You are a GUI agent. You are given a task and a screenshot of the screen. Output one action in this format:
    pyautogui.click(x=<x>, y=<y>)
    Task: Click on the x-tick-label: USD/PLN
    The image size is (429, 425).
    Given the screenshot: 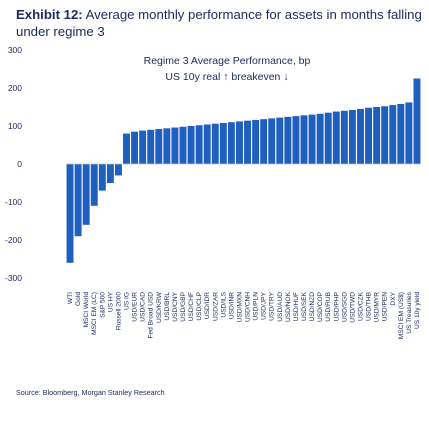 What is the action you would take?
    pyautogui.click(x=256, y=306)
    